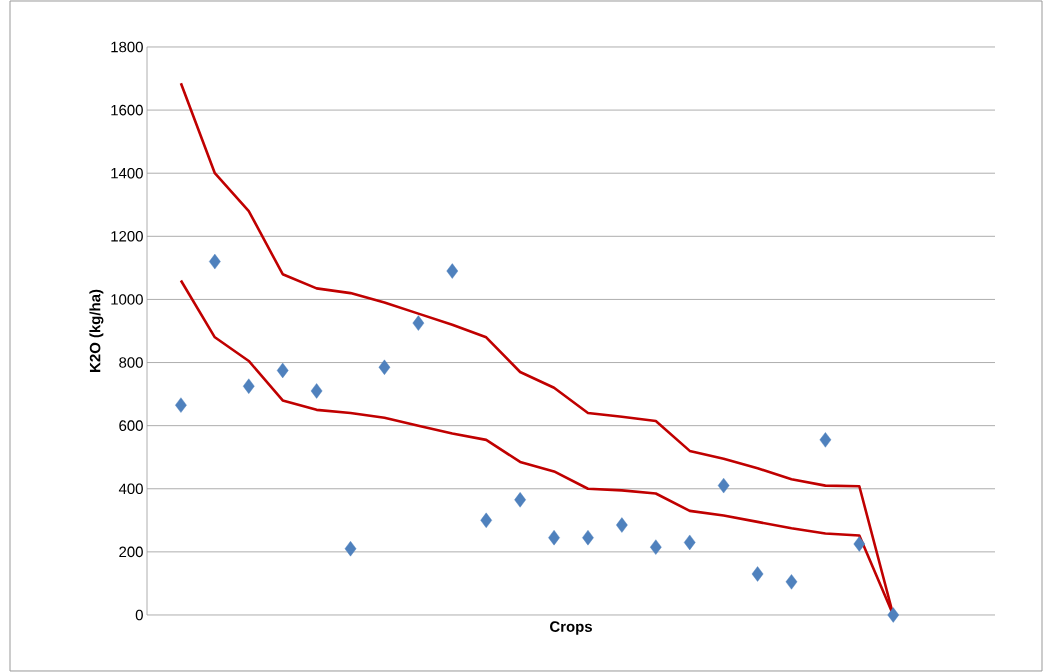 This screenshot has width=1043, height=672. Describe the element at coordinates (571, 628) in the screenshot. I see `x-axis-title: Crops` at that location.